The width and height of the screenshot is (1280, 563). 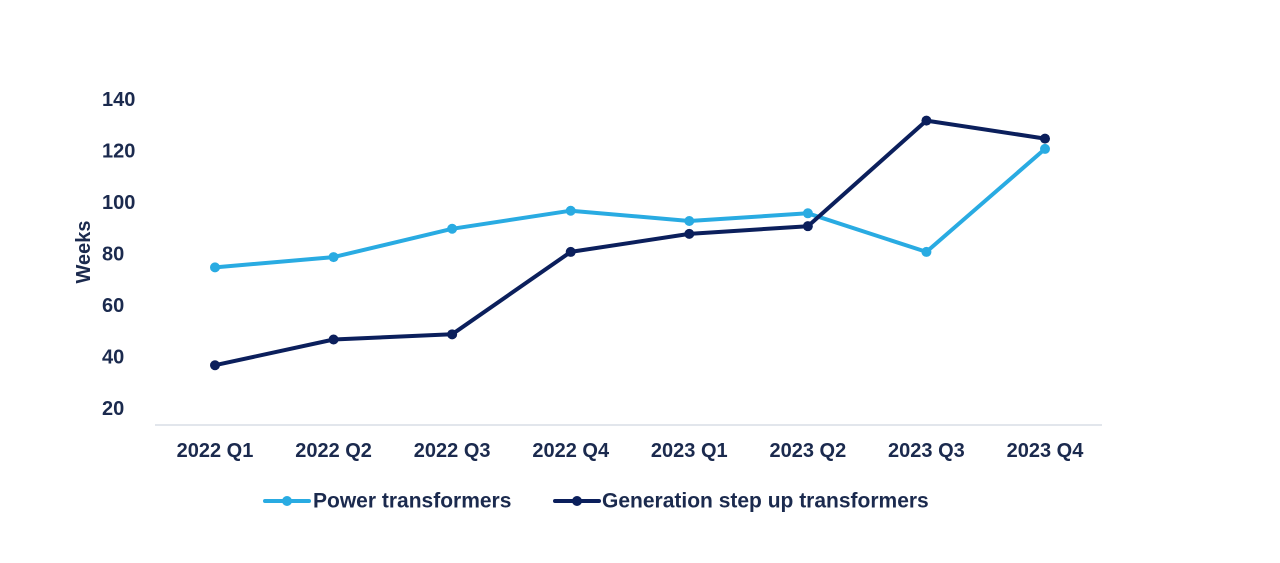 What do you see at coordinates (926, 451) in the screenshot?
I see `x-tick-label: 2023 Q3` at bounding box center [926, 451].